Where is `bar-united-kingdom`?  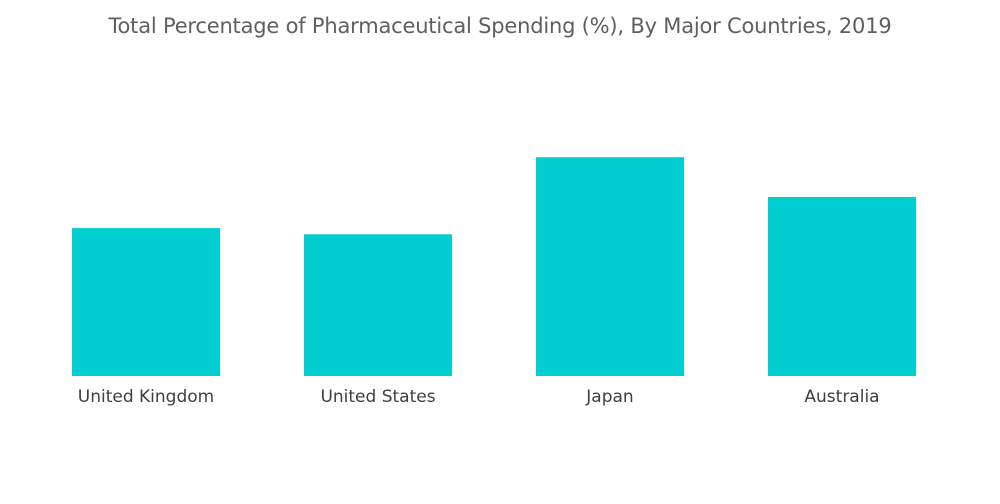 bar-united-kingdom is located at coordinates (146, 302).